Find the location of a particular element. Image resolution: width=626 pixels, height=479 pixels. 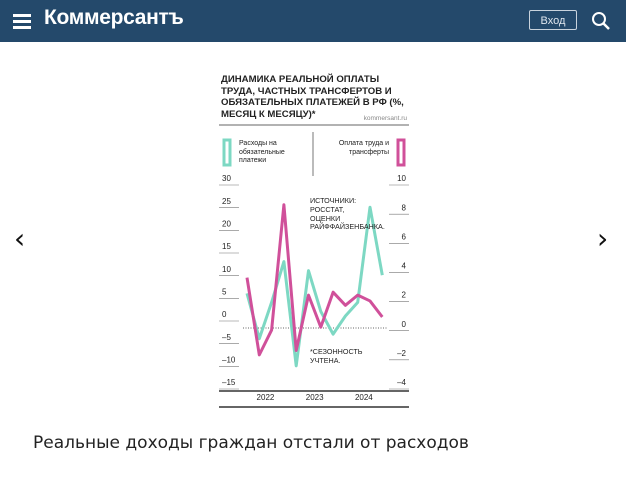

tick-label: –5 is located at coordinates (226, 337).